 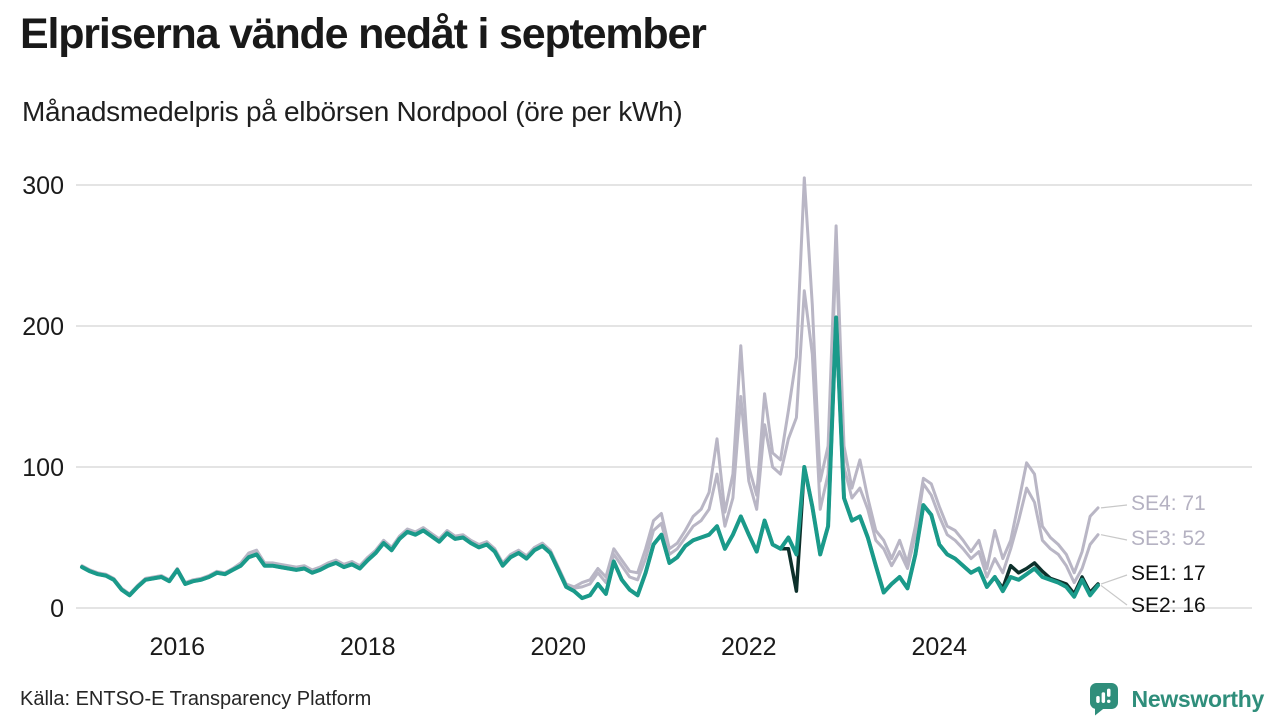 I want to click on x-tick-label: 2020, so click(x=558, y=647).